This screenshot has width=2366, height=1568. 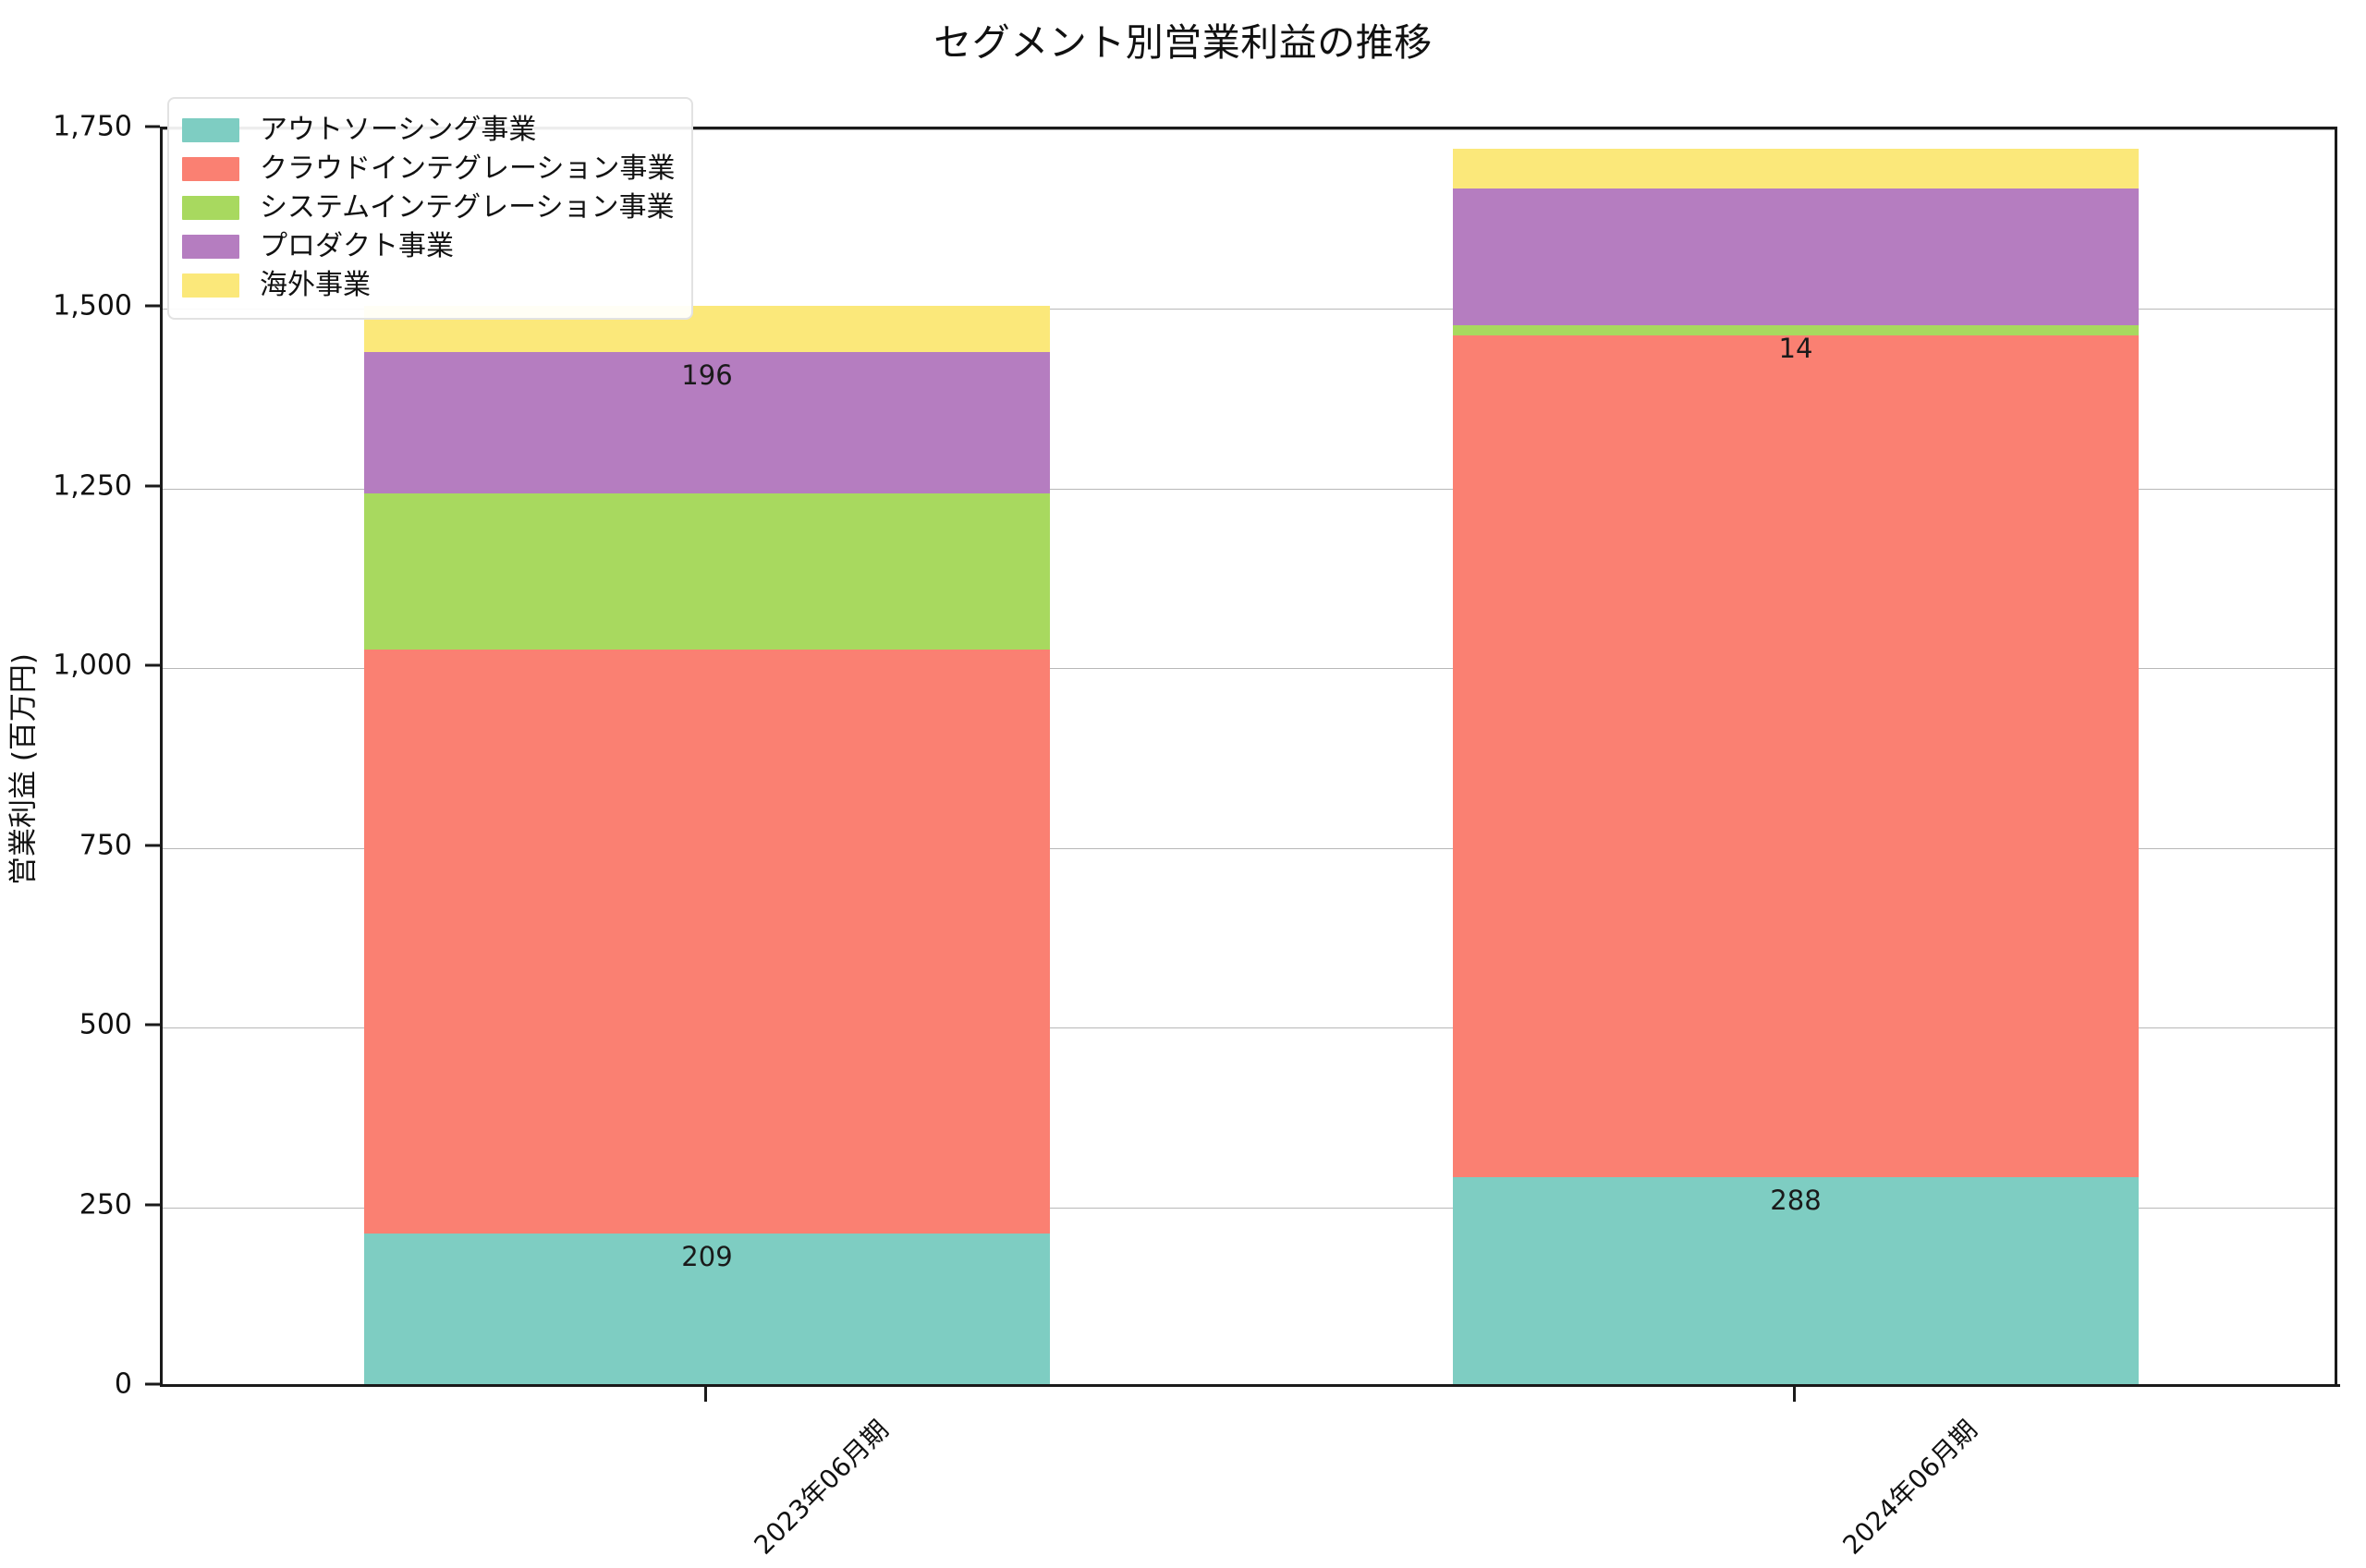 I want to click on chart-title: セグメント別営業利益の推移, so click(x=1183, y=42).